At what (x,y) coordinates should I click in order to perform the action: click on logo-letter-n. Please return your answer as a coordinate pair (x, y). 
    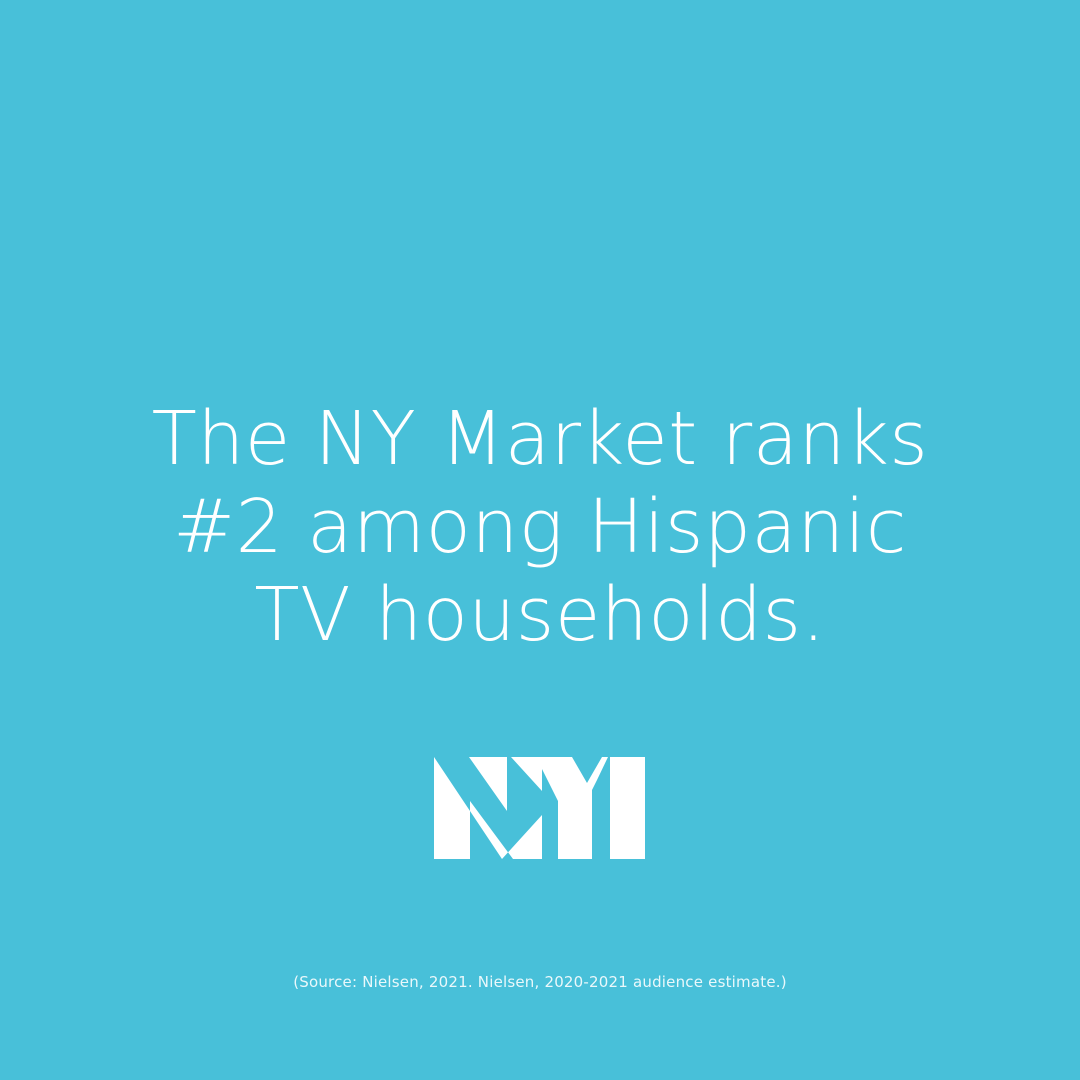
    Looking at the image, I should click on (488, 808).